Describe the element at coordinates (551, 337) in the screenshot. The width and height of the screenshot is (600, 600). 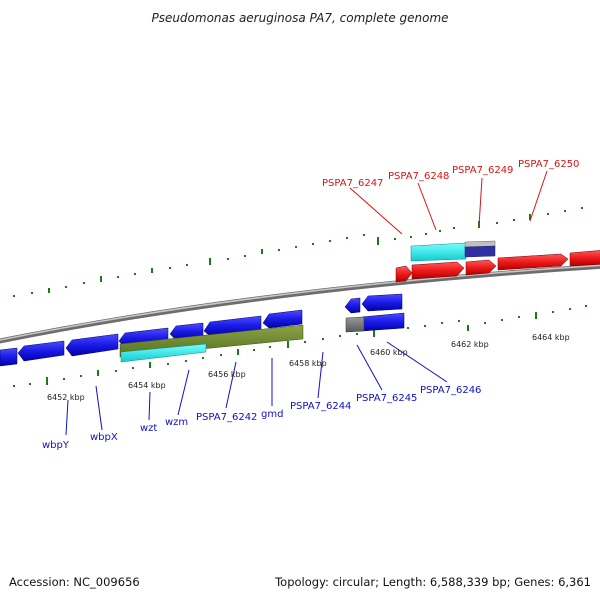
I see `kbp-label-6464: 6464 kbp` at that location.